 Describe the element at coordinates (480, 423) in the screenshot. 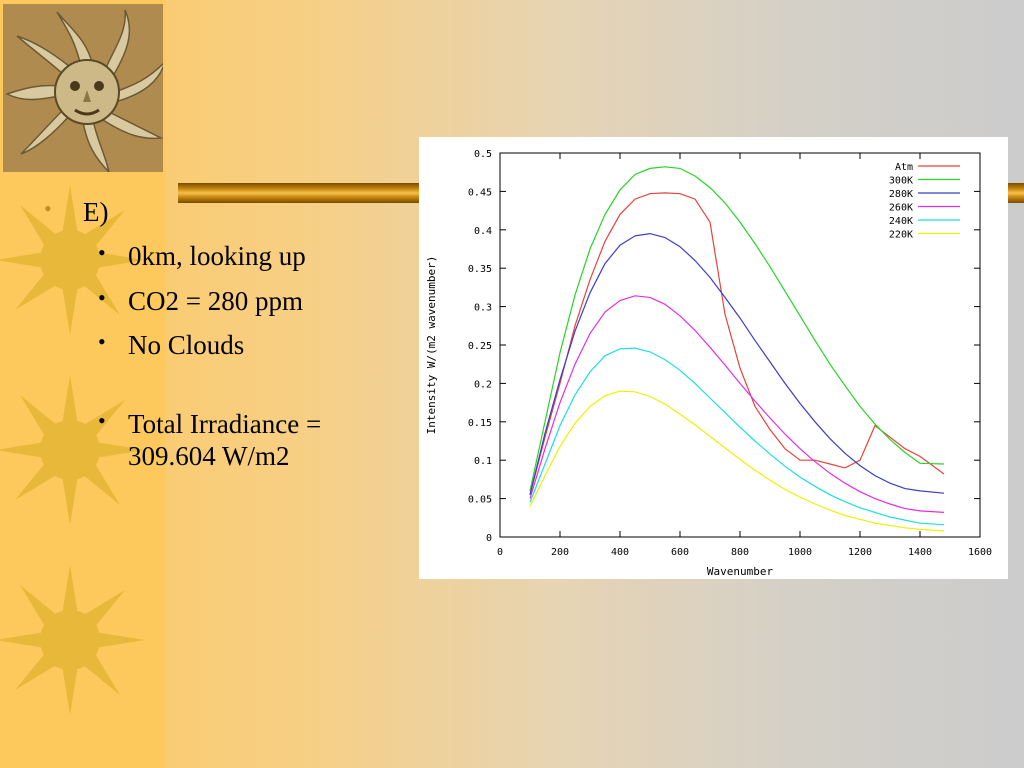

I see `y-tick-label: 0.15` at that location.